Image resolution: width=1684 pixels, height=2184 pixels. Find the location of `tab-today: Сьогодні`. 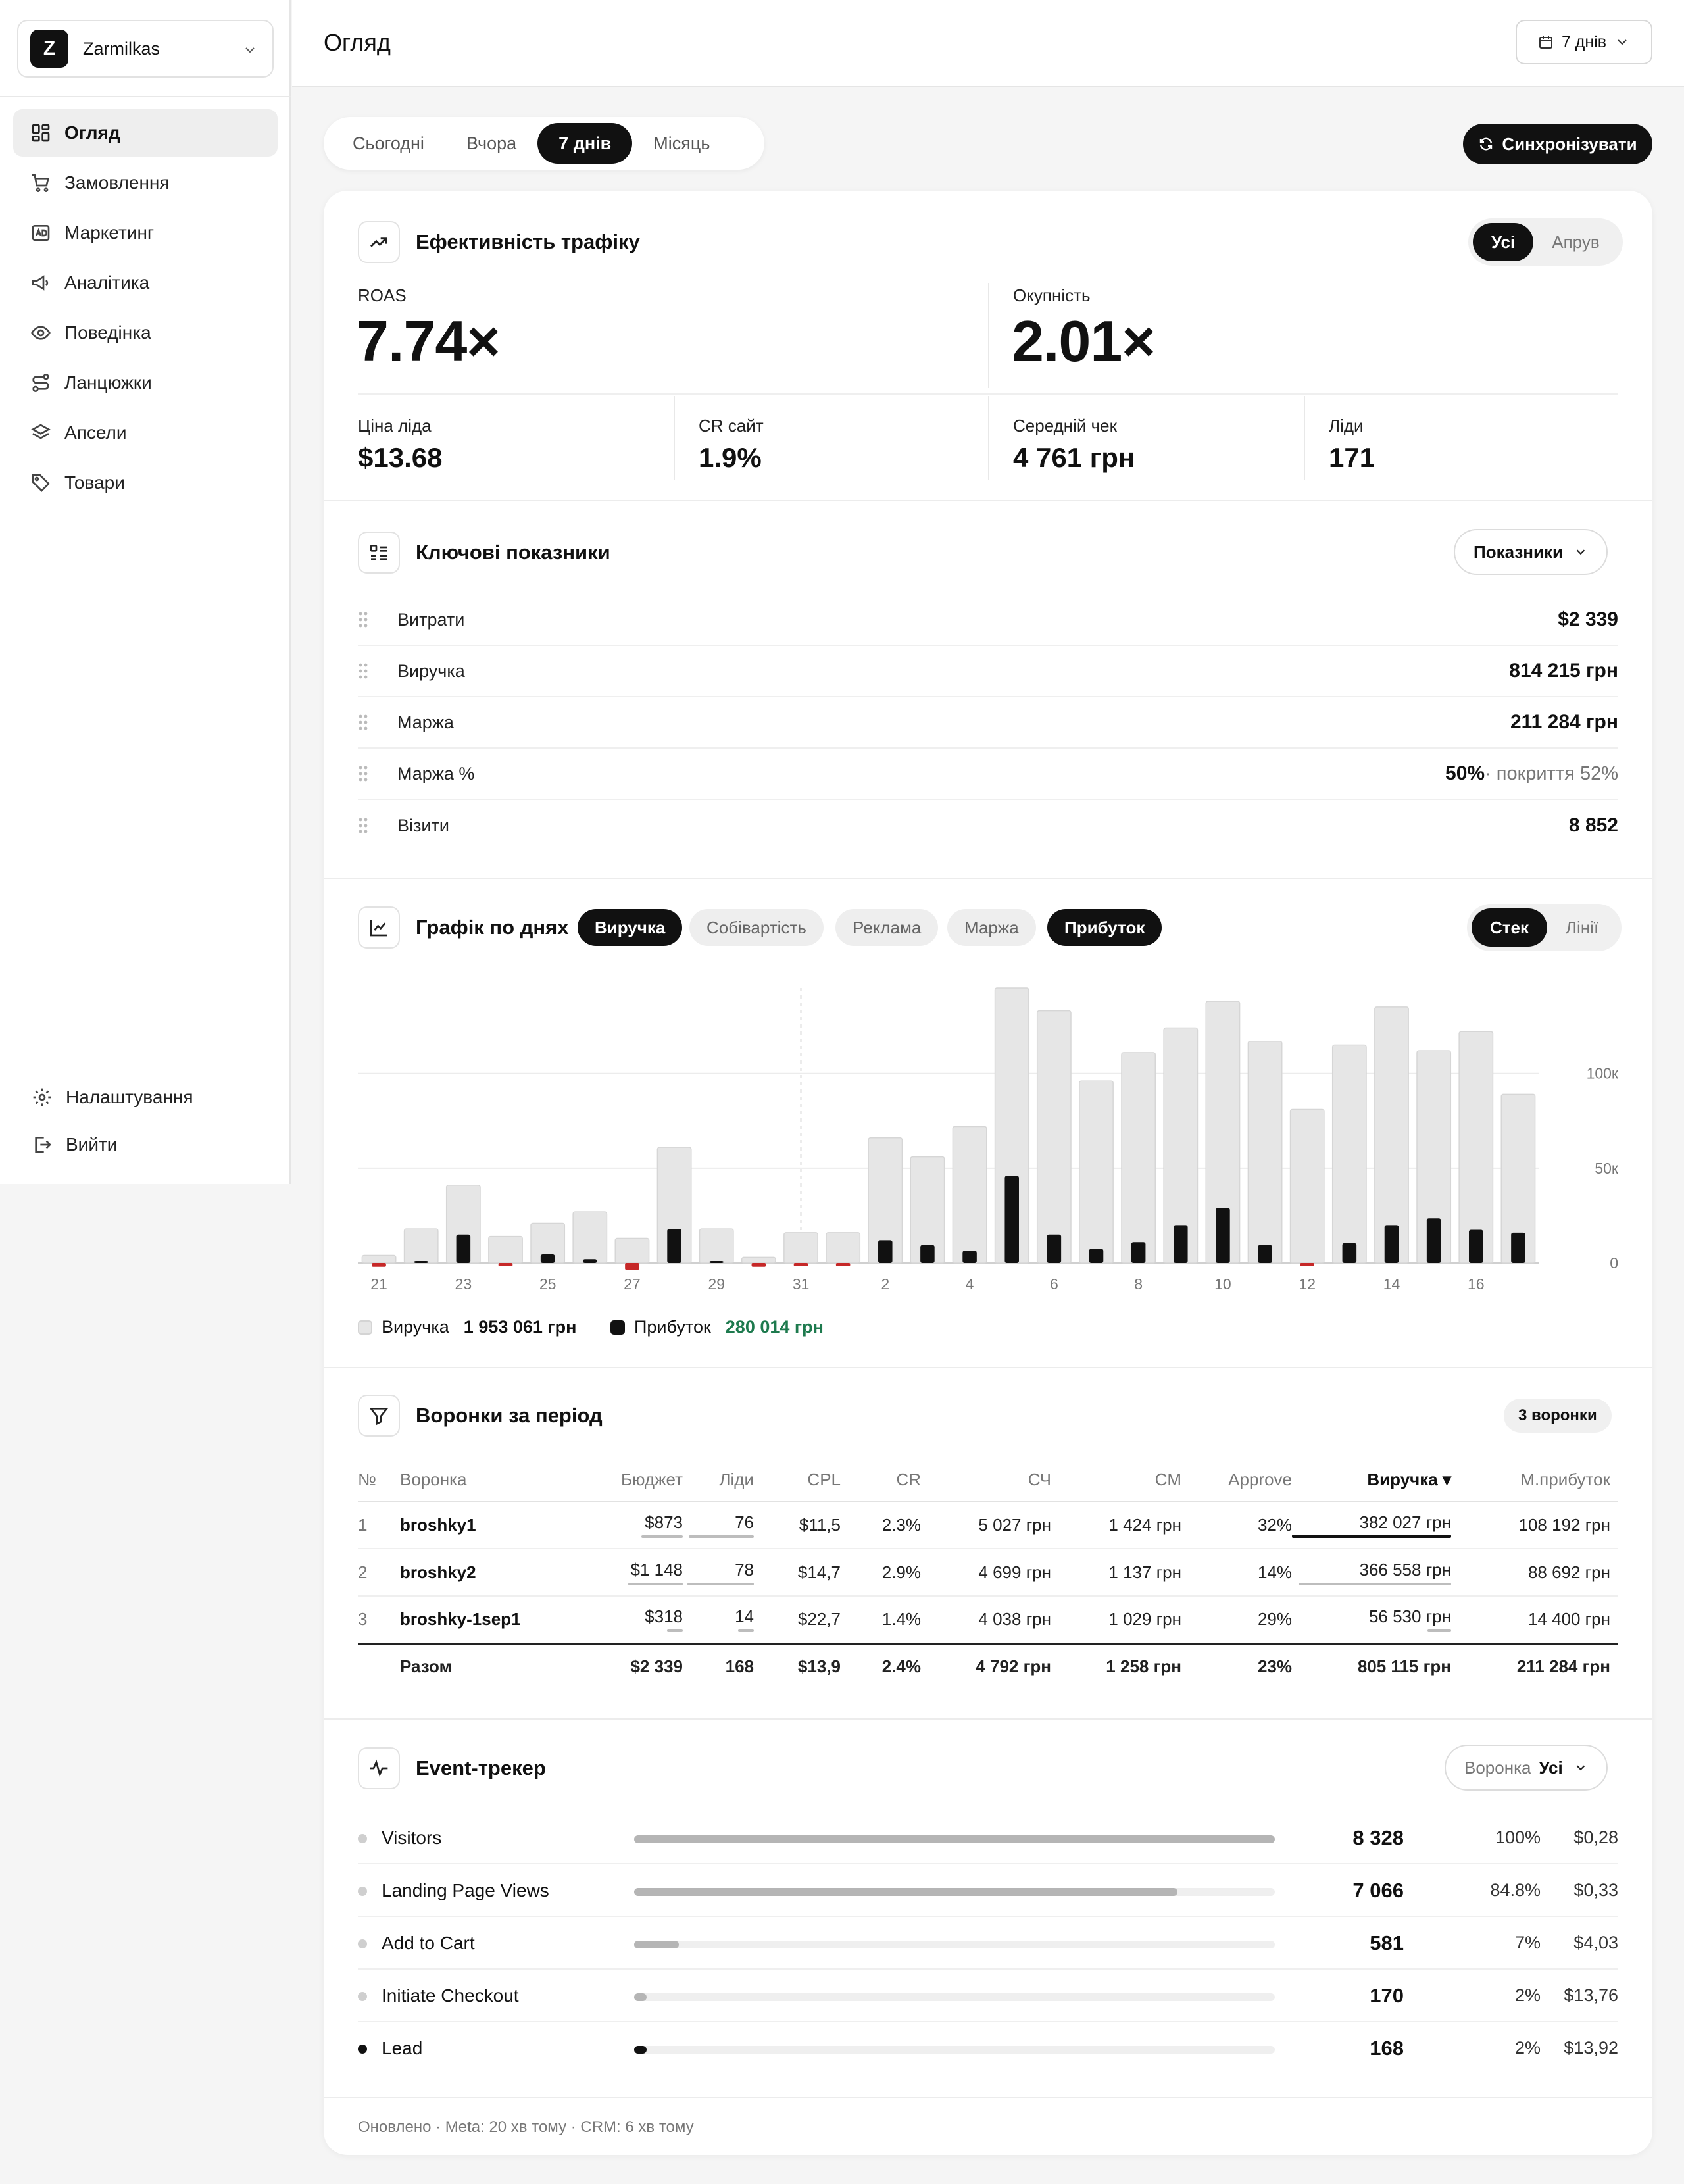

tab-today: Сьогодні is located at coordinates (388, 143).